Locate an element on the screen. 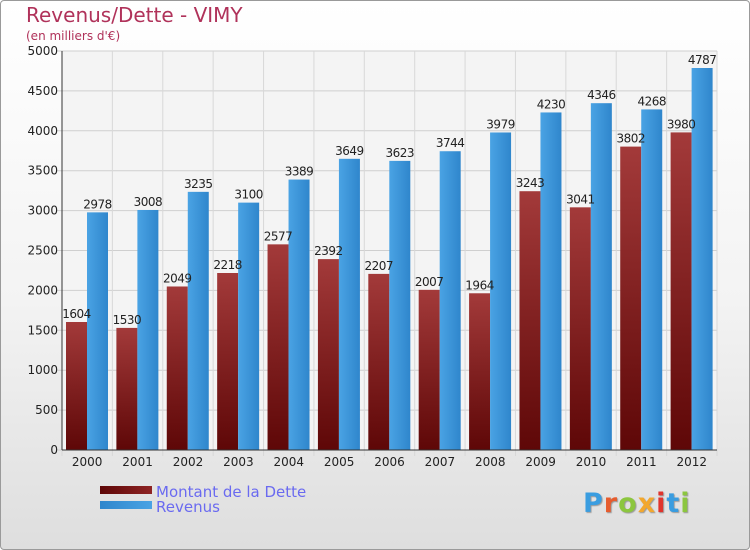 Image resolution: width=750 pixels, height=550 pixels. legend-label-revenus: Revenus is located at coordinates (188, 507).